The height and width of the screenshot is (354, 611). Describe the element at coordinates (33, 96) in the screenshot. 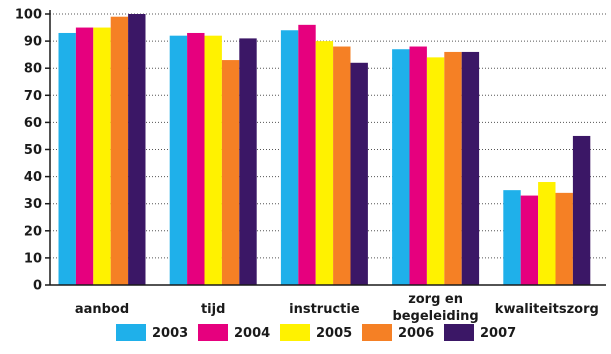

I see `y-tick-label: 70` at that location.